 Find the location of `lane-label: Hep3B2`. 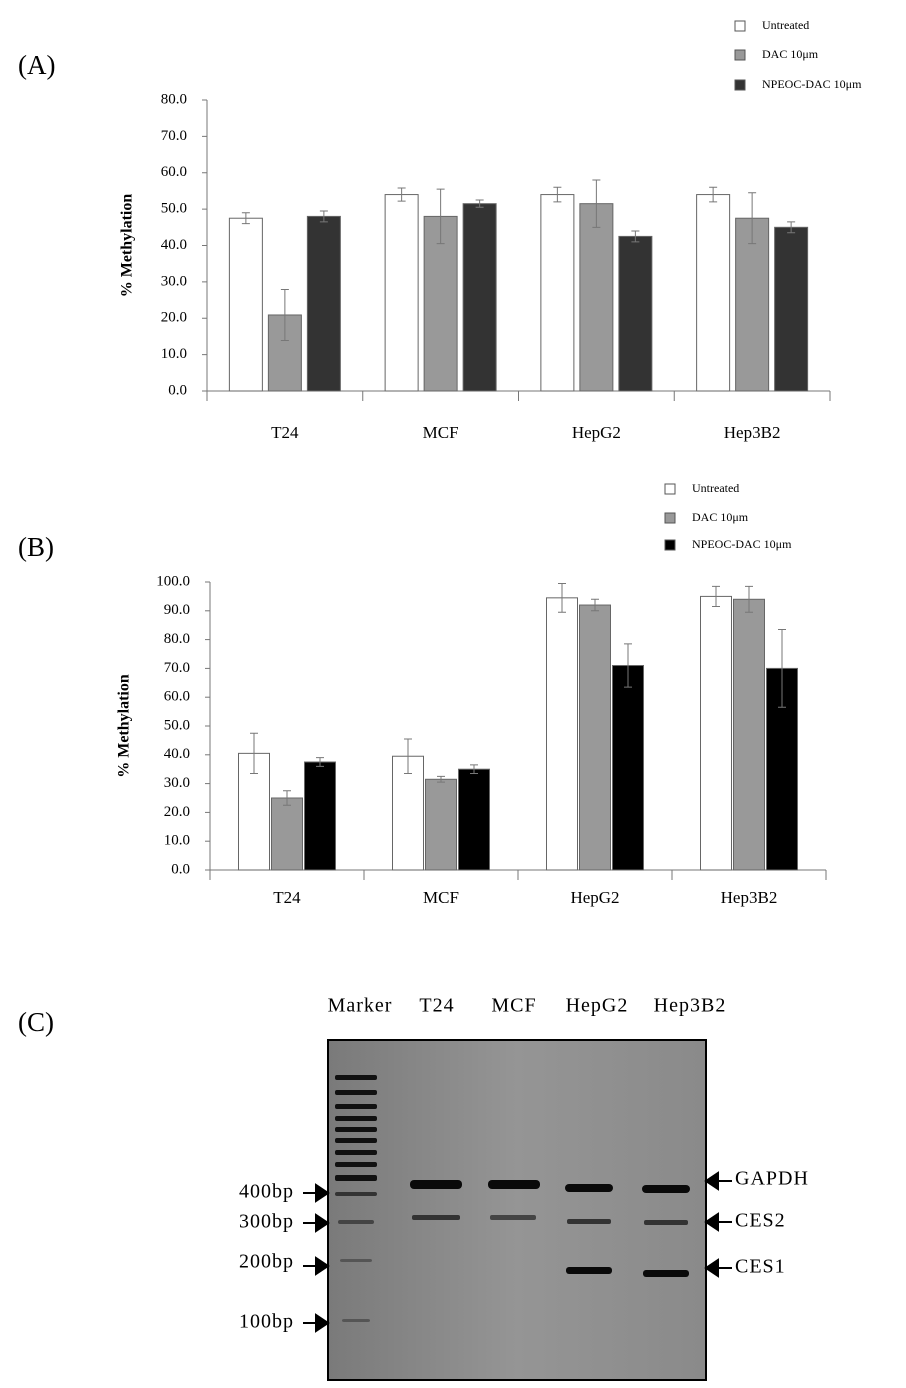

lane-label: Hep3B2 is located at coordinates (690, 1006).